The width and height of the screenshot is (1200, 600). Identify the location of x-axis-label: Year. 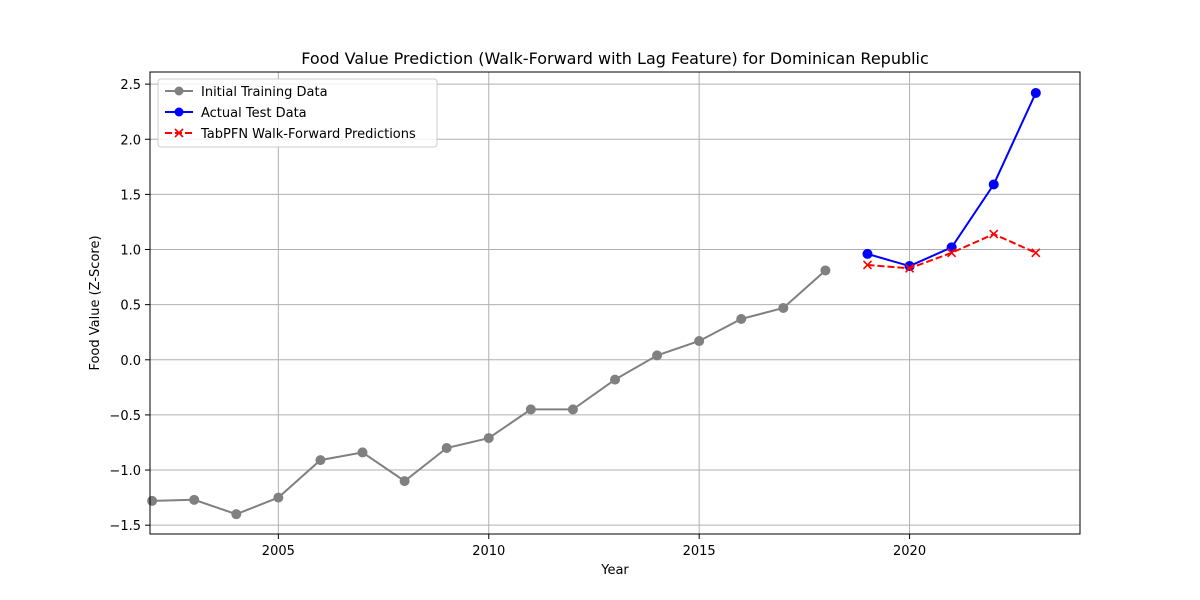
(614, 570).